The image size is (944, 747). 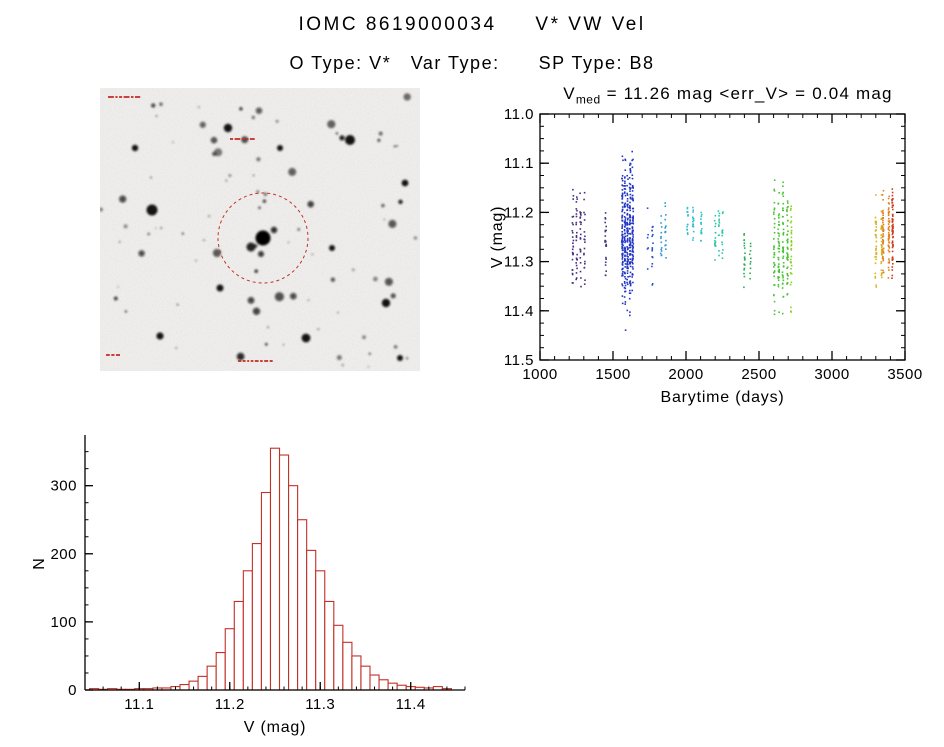 What do you see at coordinates (722, 397) in the screenshot?
I see `lc-xlabel: Barytime (days)` at bounding box center [722, 397].